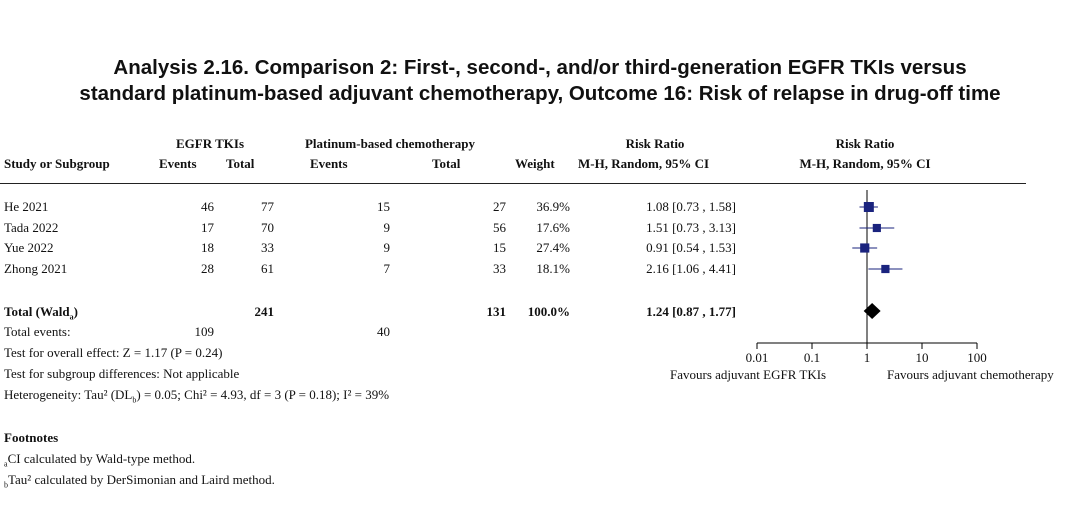 Image resolution: width=1080 pixels, height=516 pixels. Describe the element at coordinates (57, 163) in the screenshot. I see `header-study-subgroup: Study or Subgroup` at that location.